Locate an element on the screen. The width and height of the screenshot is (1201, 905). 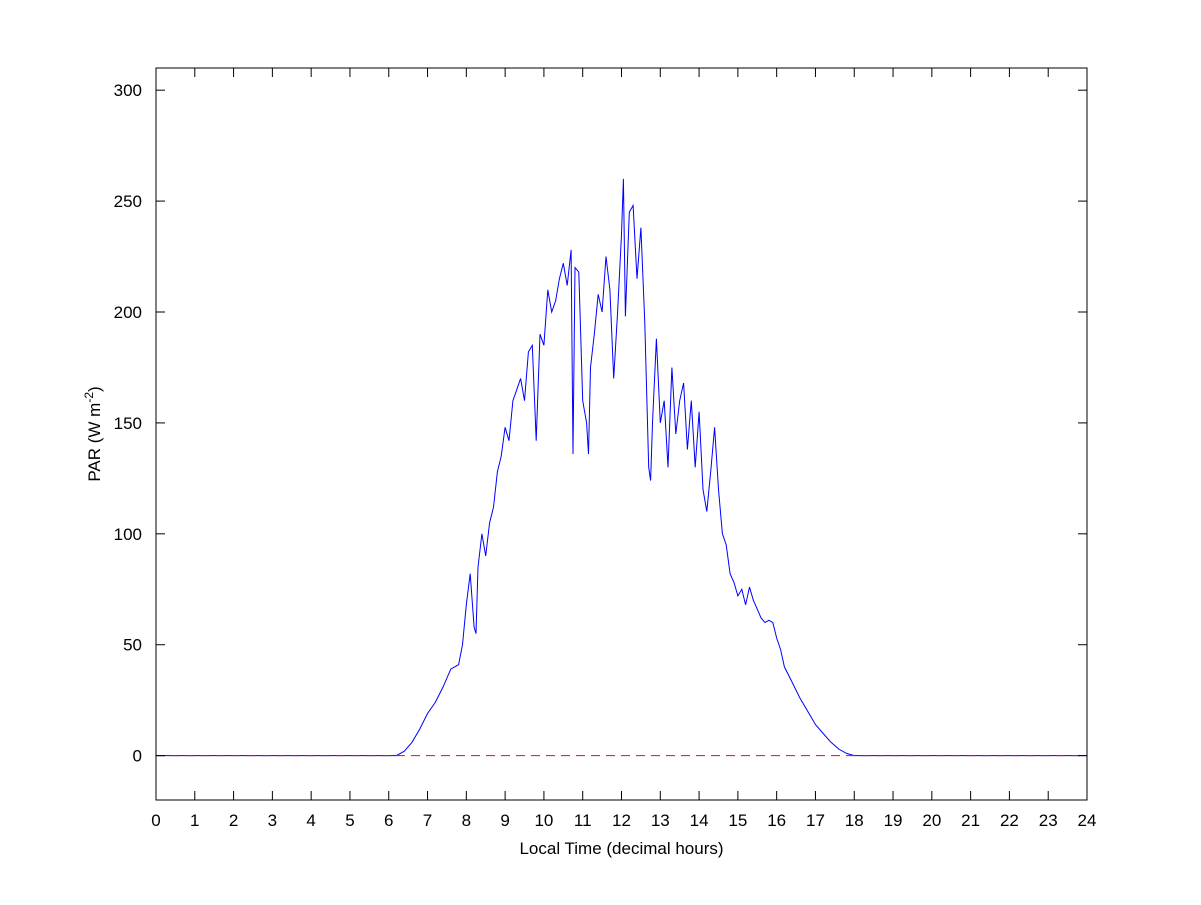
x-tick-label: 7 is located at coordinates (427, 820).